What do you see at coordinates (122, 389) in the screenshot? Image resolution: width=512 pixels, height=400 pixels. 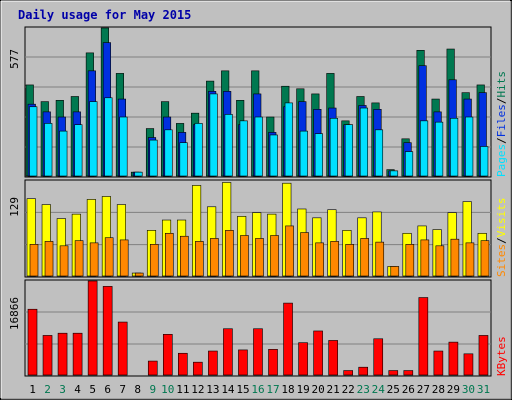 I see `day-label-7: 7` at bounding box center [122, 389].